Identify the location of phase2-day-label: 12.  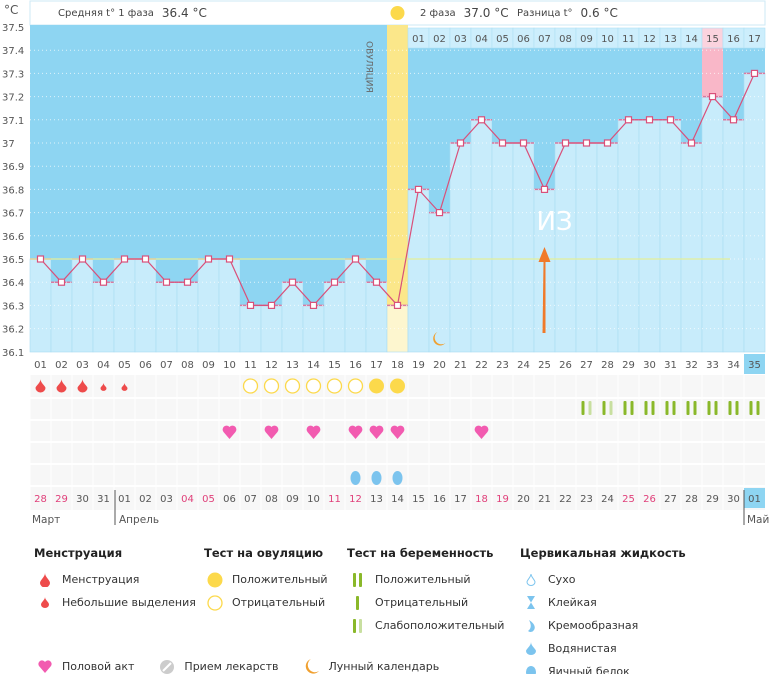
(649, 39).